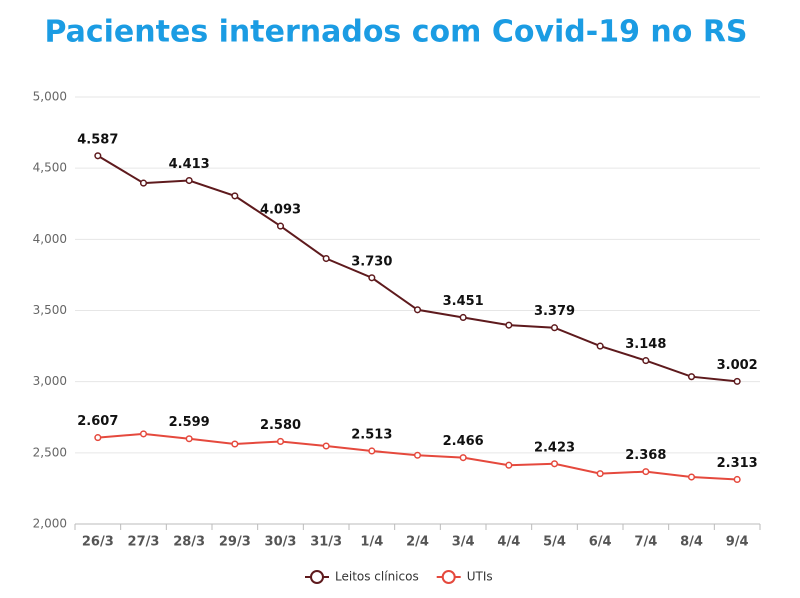 This screenshot has width=800, height=598. I want to click on x-tick-label: 31/3, so click(326, 542).